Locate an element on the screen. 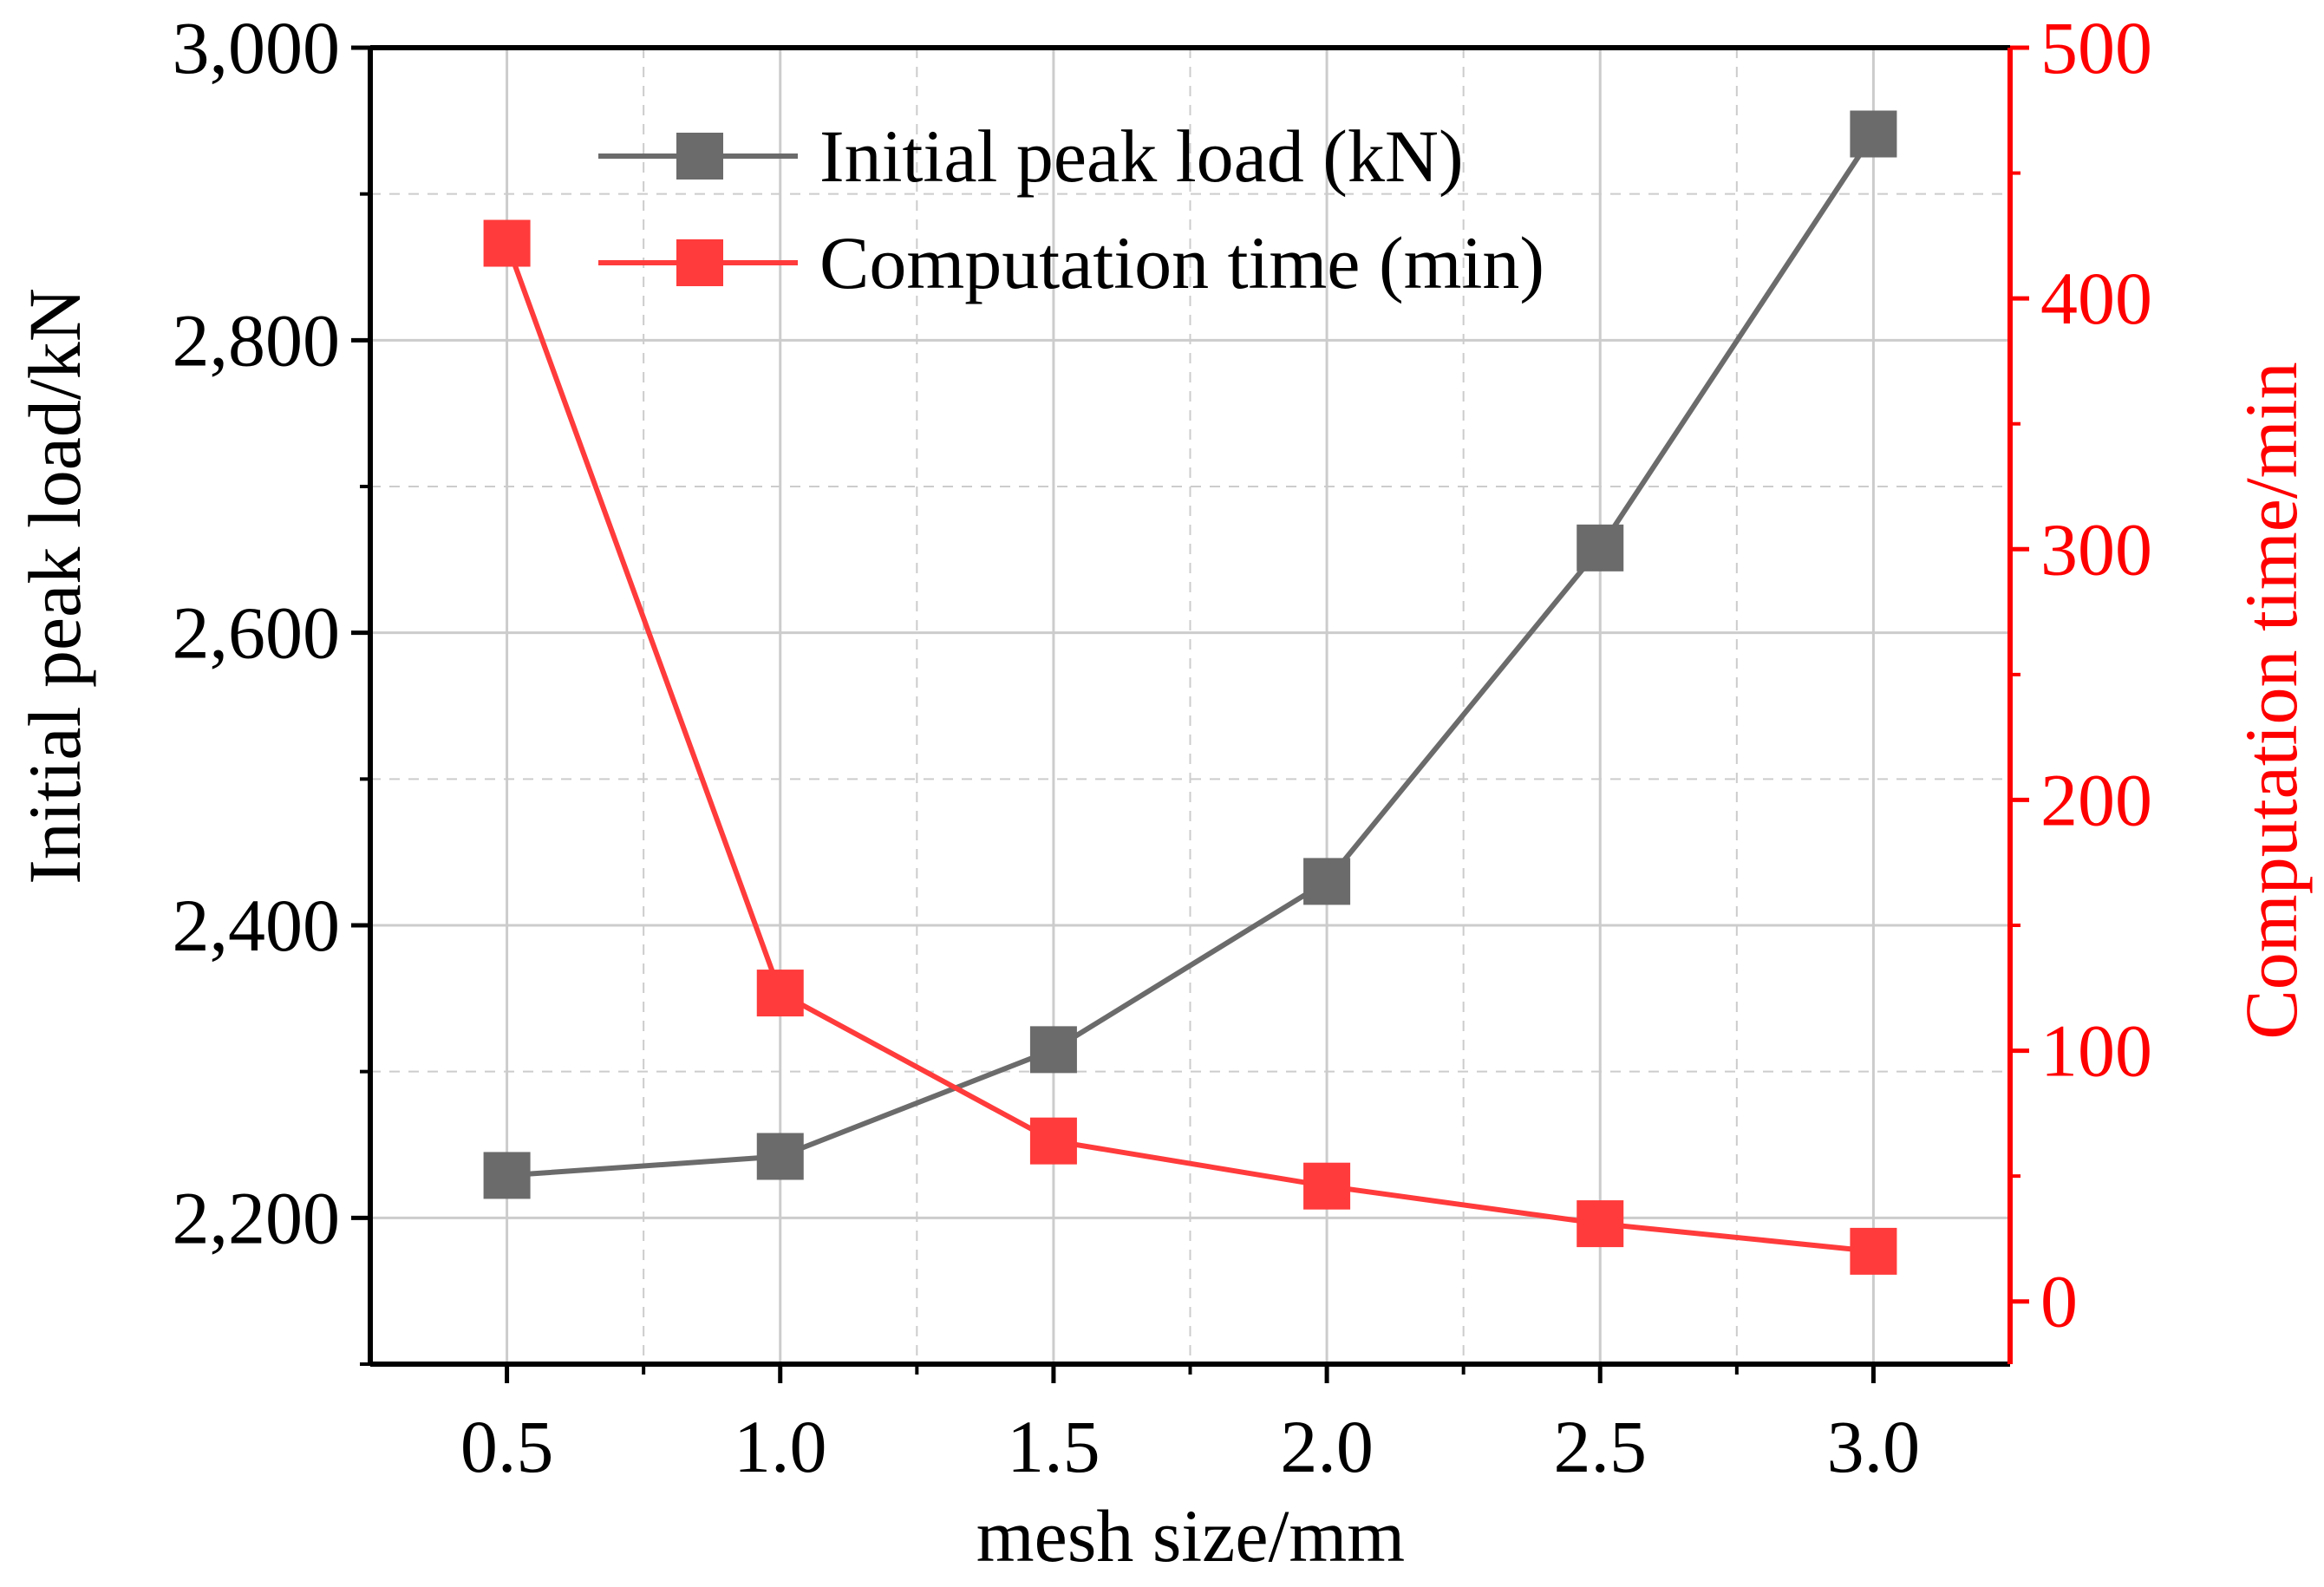 This screenshot has width=2324, height=1587. legend-label-2: Computation time (min) is located at coordinates (1181, 262).